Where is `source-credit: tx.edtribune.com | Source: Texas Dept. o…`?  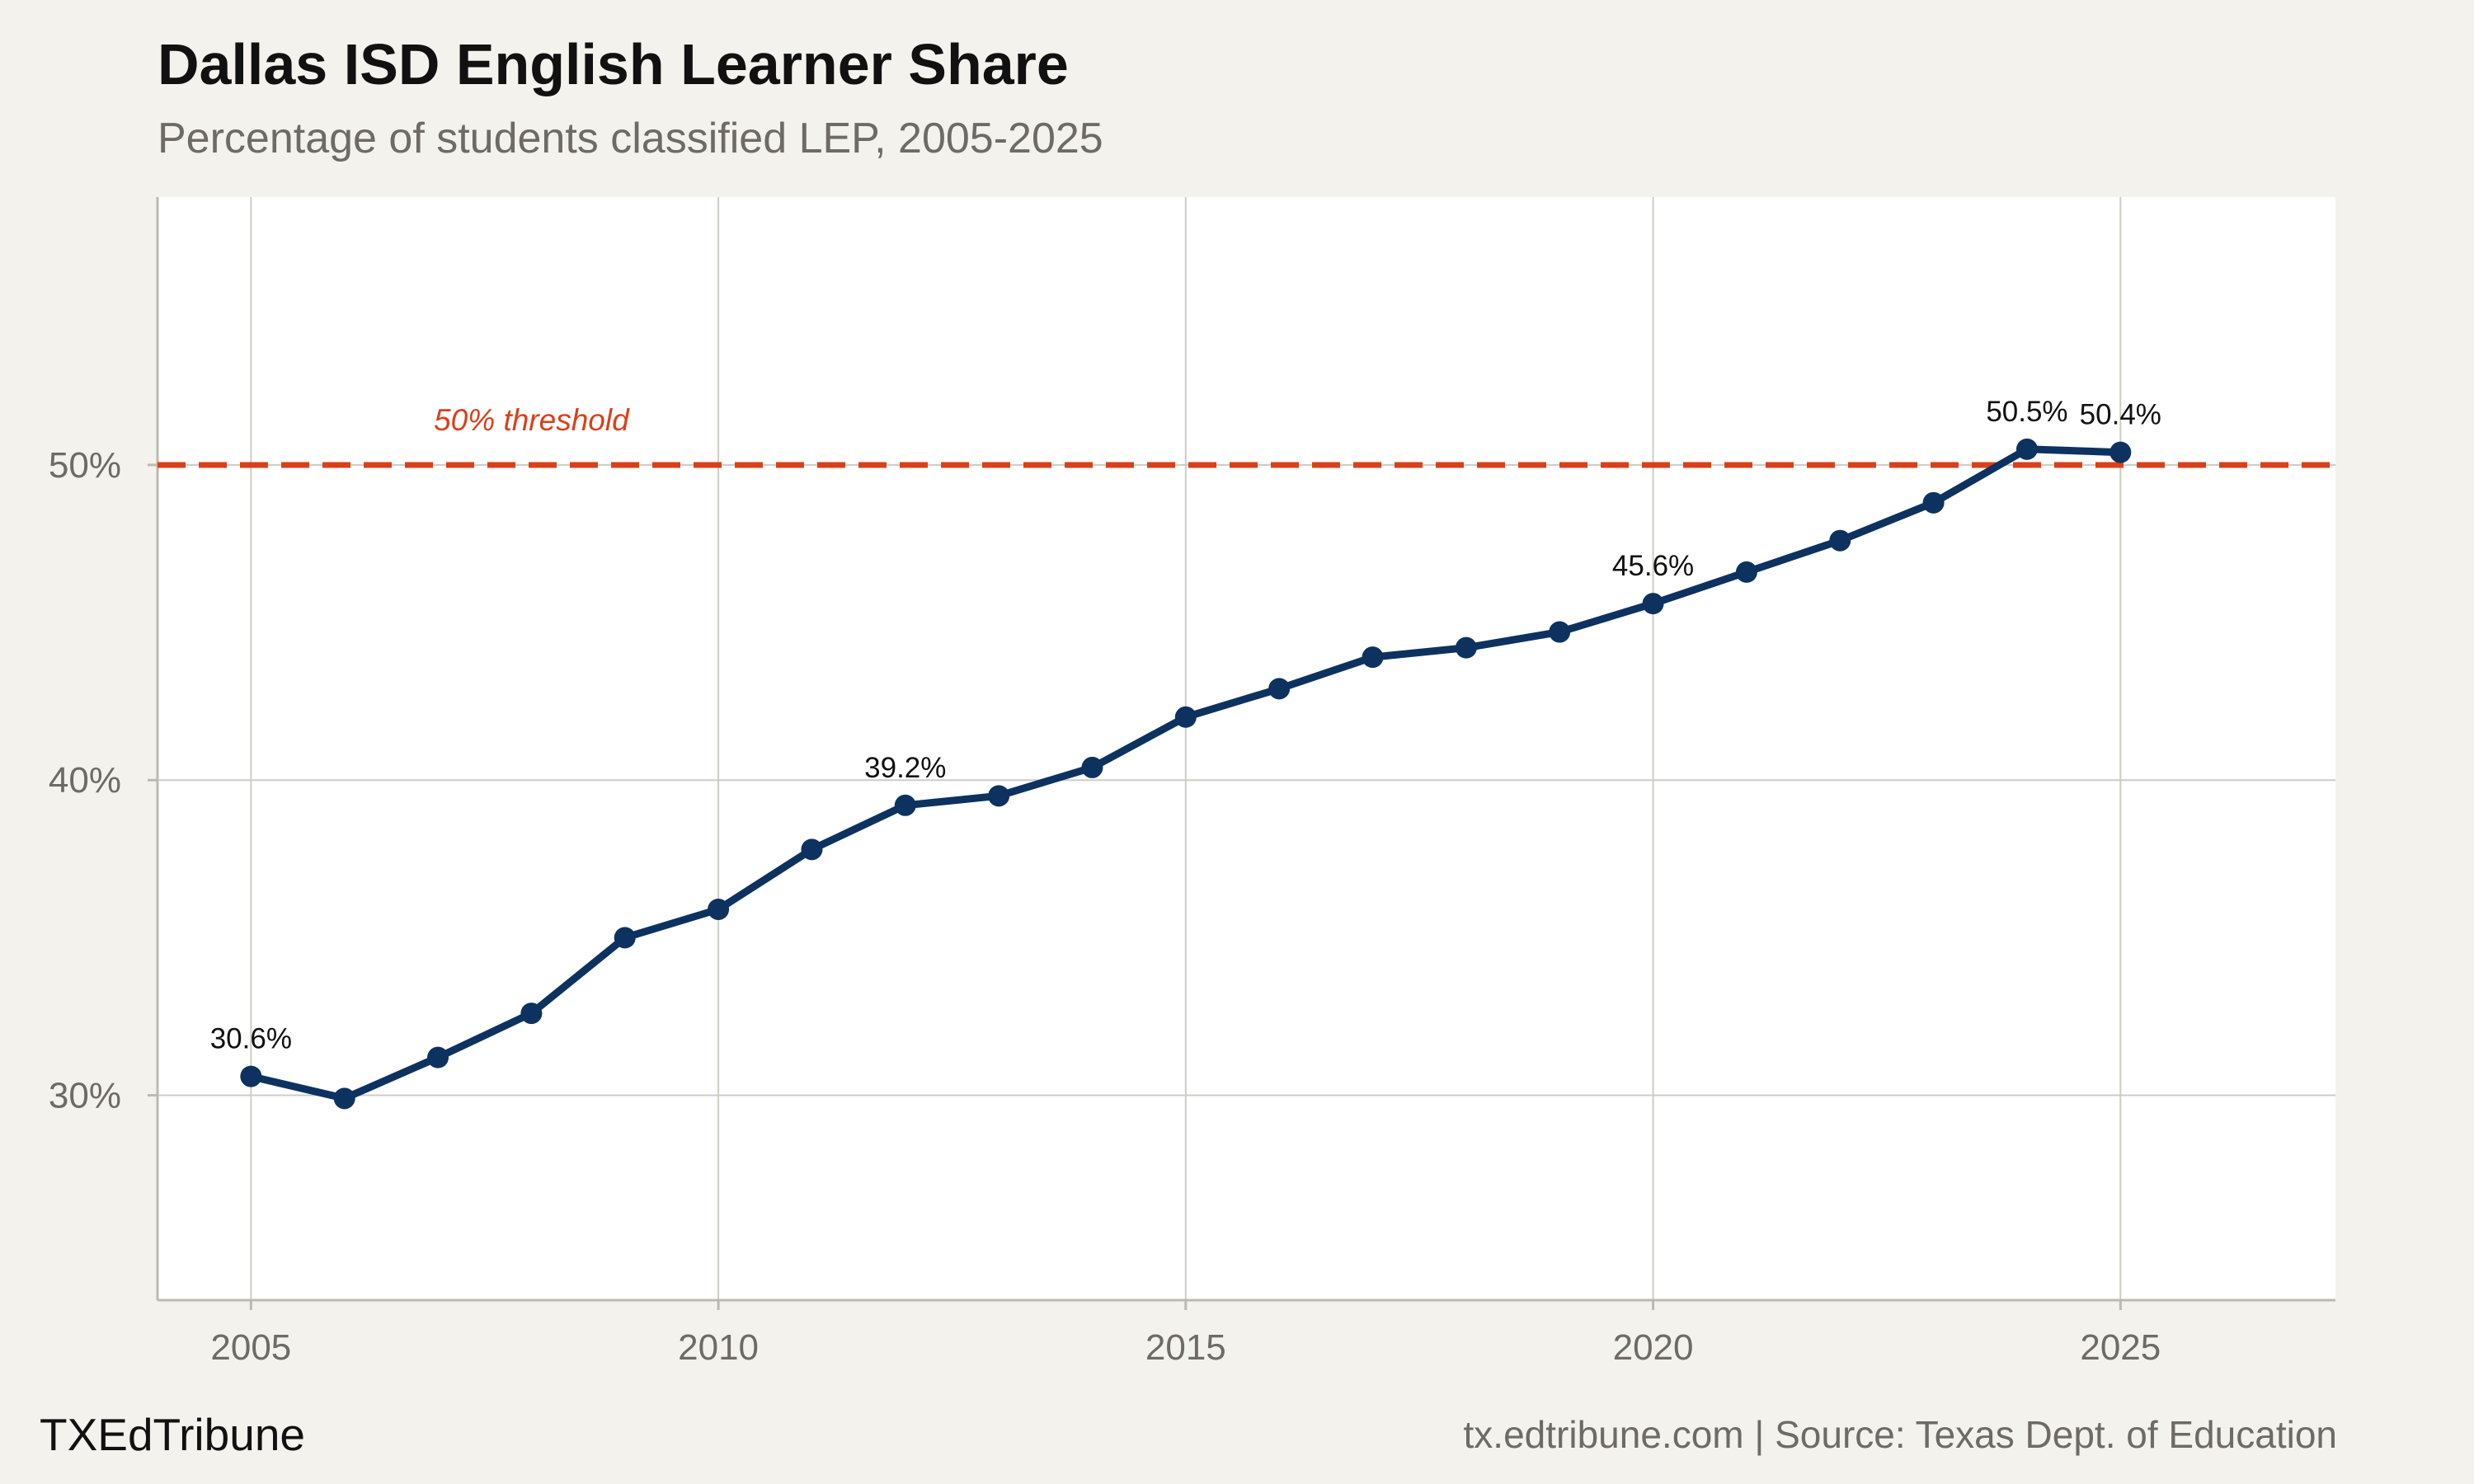
source-credit: tx.edtribune.com | Source: Texas Dept. o… is located at coordinates (1900, 1434).